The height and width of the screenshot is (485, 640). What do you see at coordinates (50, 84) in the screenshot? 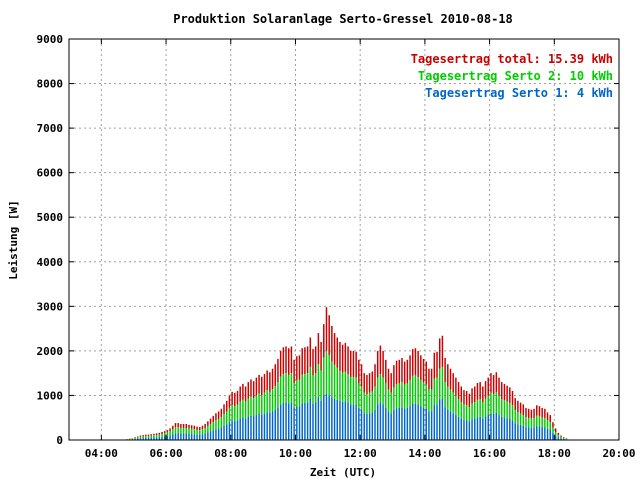
I see `y-tick-label: 8000` at bounding box center [50, 84].